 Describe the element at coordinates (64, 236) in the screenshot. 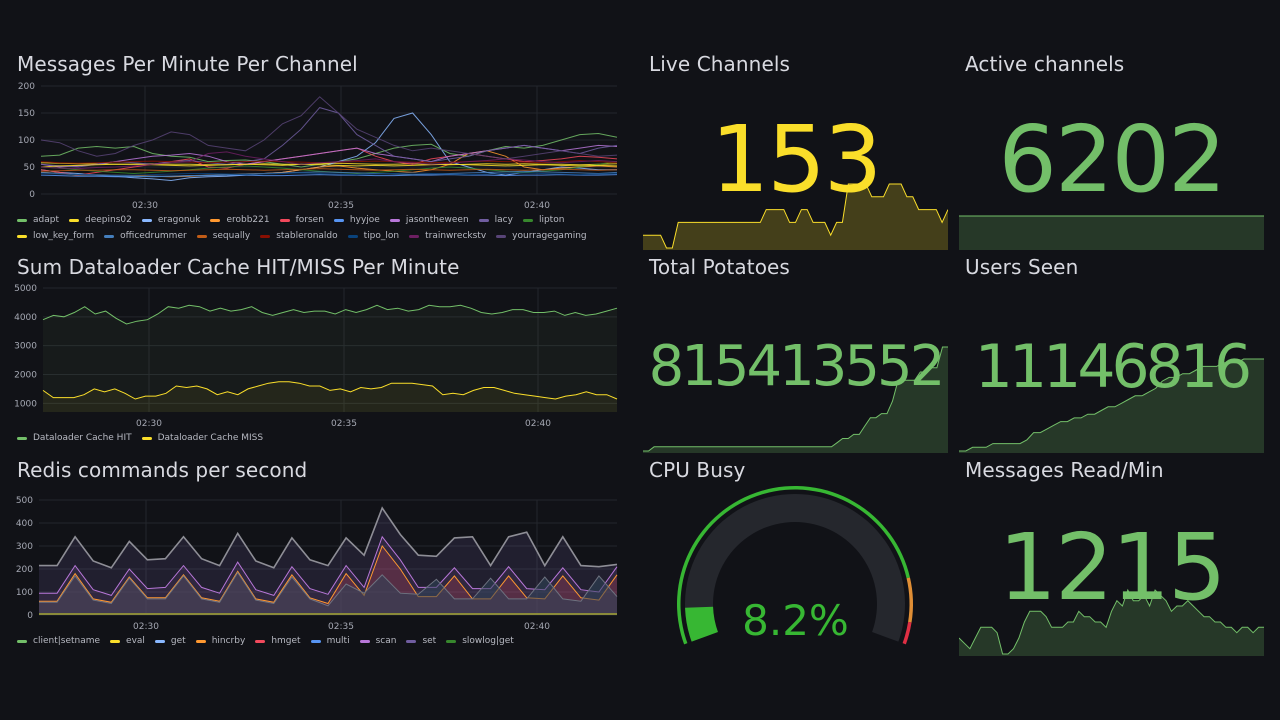

I see `legend-label: low_key_form` at that location.